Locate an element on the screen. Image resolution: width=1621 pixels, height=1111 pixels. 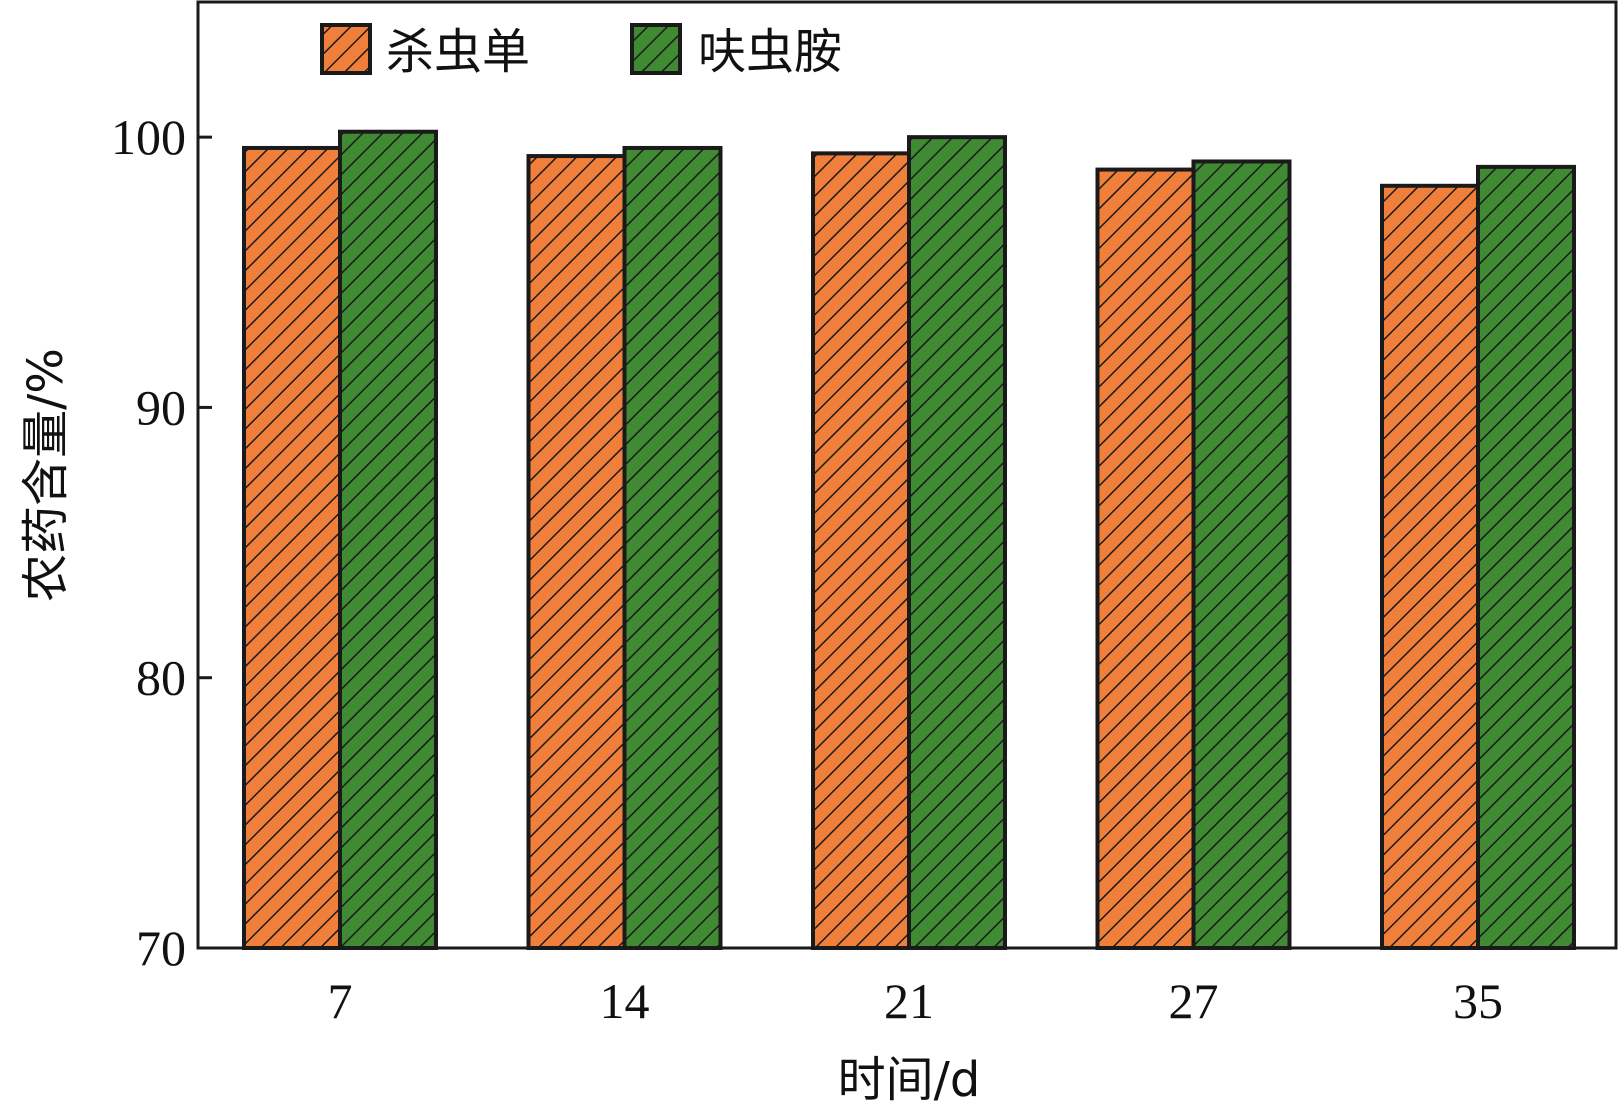
legend-swatch-series-1-hatch is located at coordinates (346, 49).